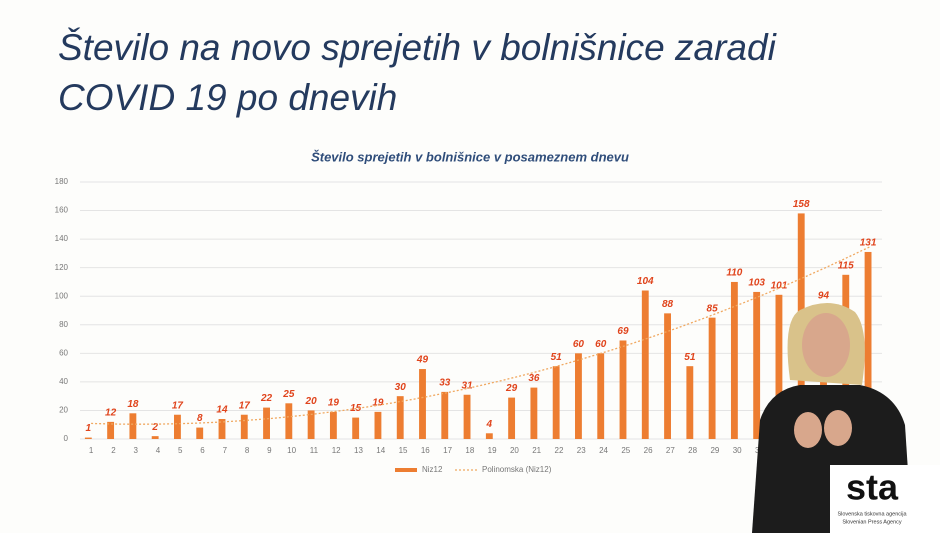 The height and width of the screenshot is (533, 940). What do you see at coordinates (668, 304) in the screenshot?
I see `data-label: 88` at bounding box center [668, 304].